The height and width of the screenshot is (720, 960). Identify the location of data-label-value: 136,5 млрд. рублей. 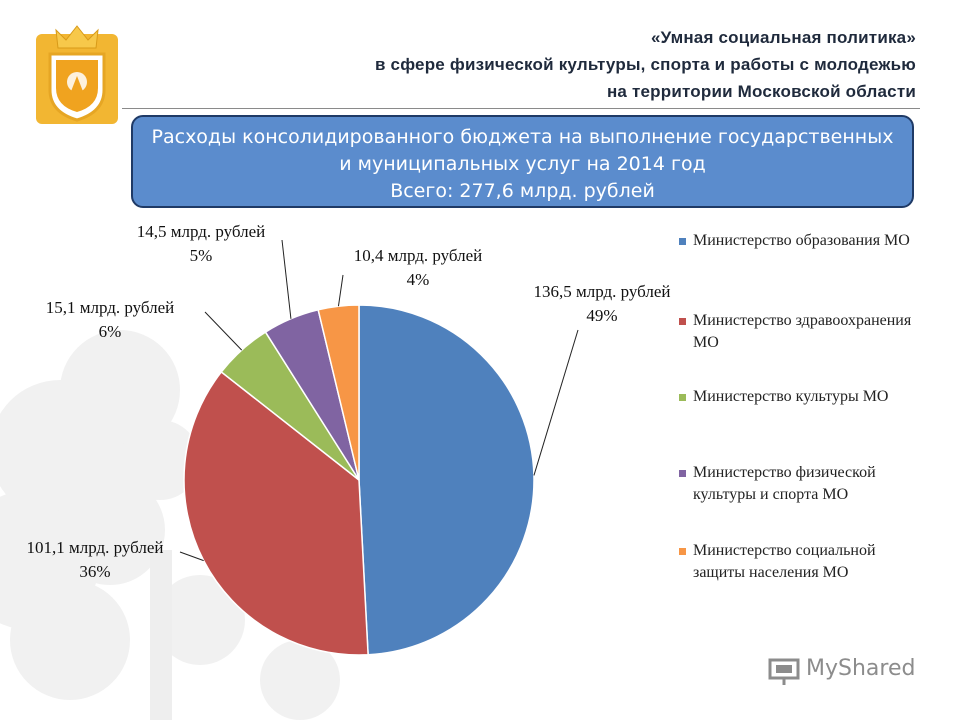
(601, 291).